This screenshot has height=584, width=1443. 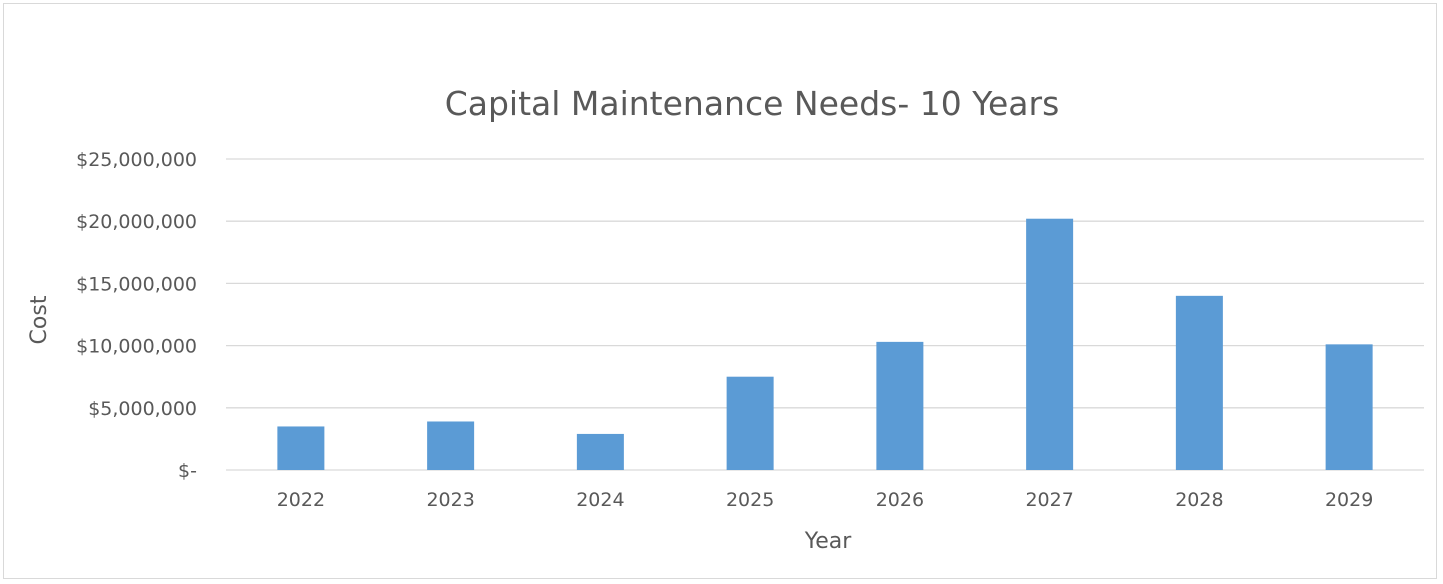 What do you see at coordinates (1050, 344) in the screenshot?
I see `bar-2027` at bounding box center [1050, 344].